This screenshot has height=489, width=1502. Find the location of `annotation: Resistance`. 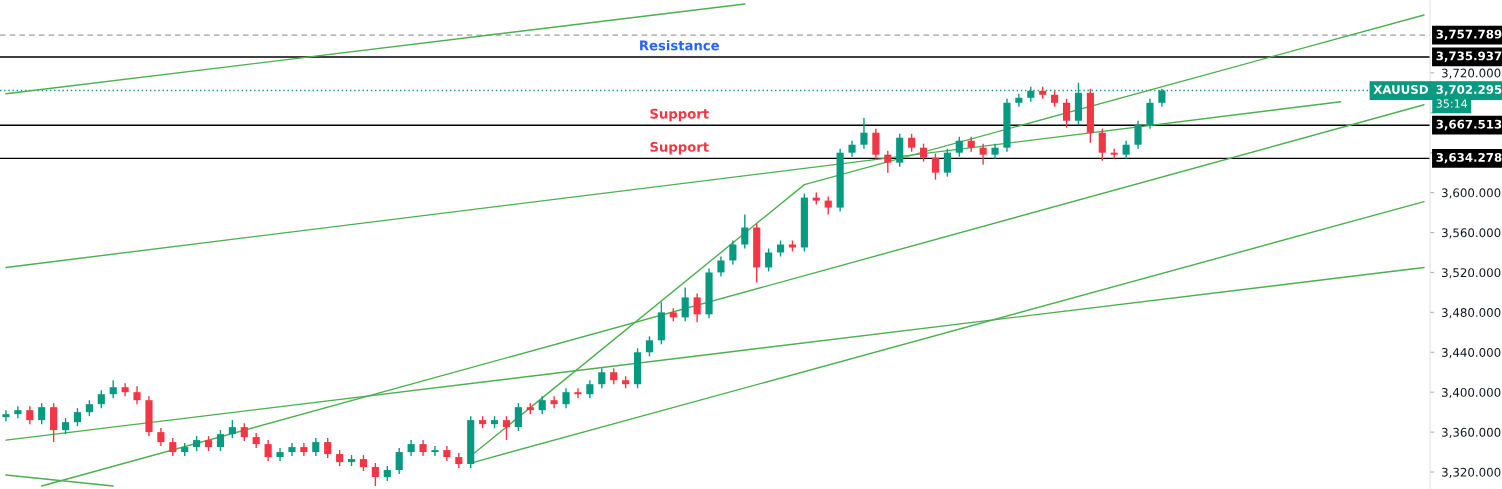

annotation: Resistance is located at coordinates (679, 45).